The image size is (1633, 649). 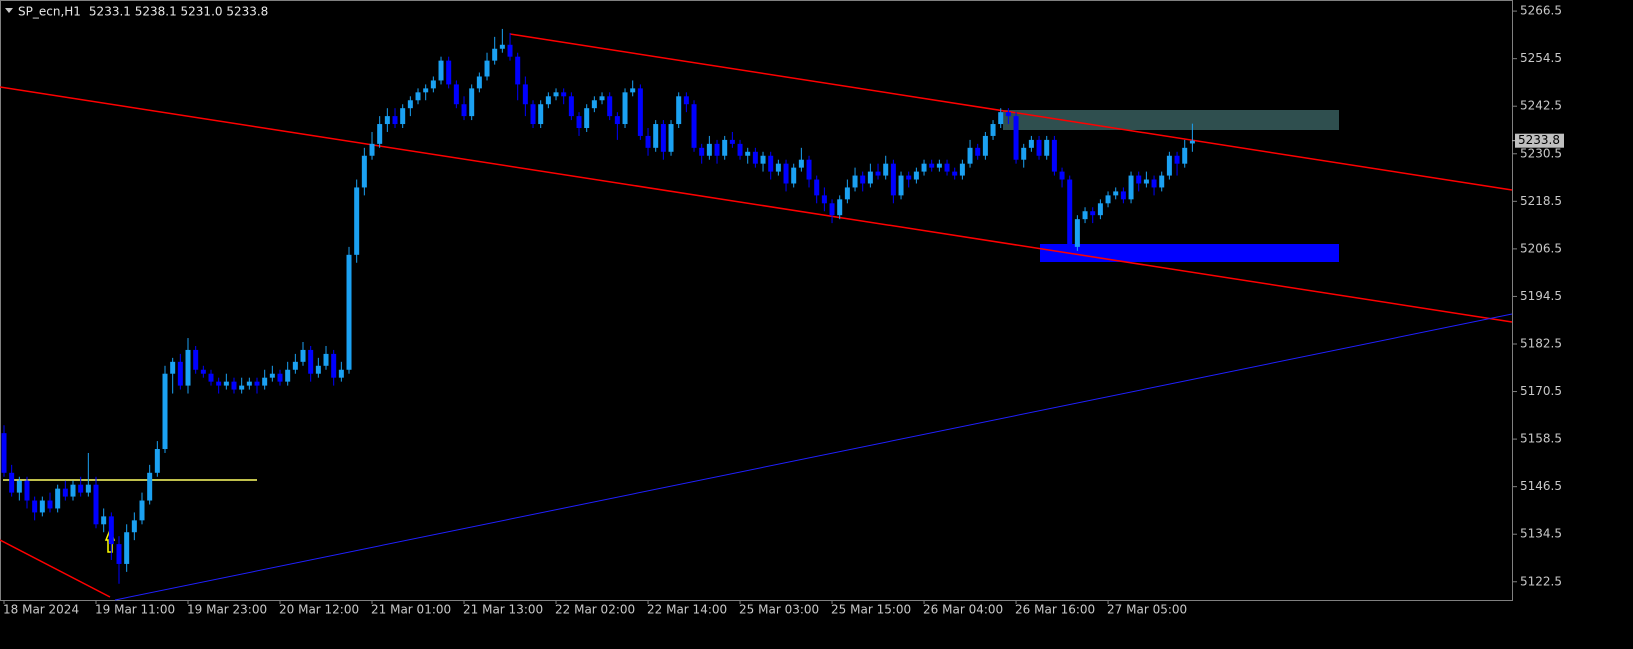 What do you see at coordinates (1541, 486) in the screenshot?
I see `y-tick-label: 5146.5` at bounding box center [1541, 486].